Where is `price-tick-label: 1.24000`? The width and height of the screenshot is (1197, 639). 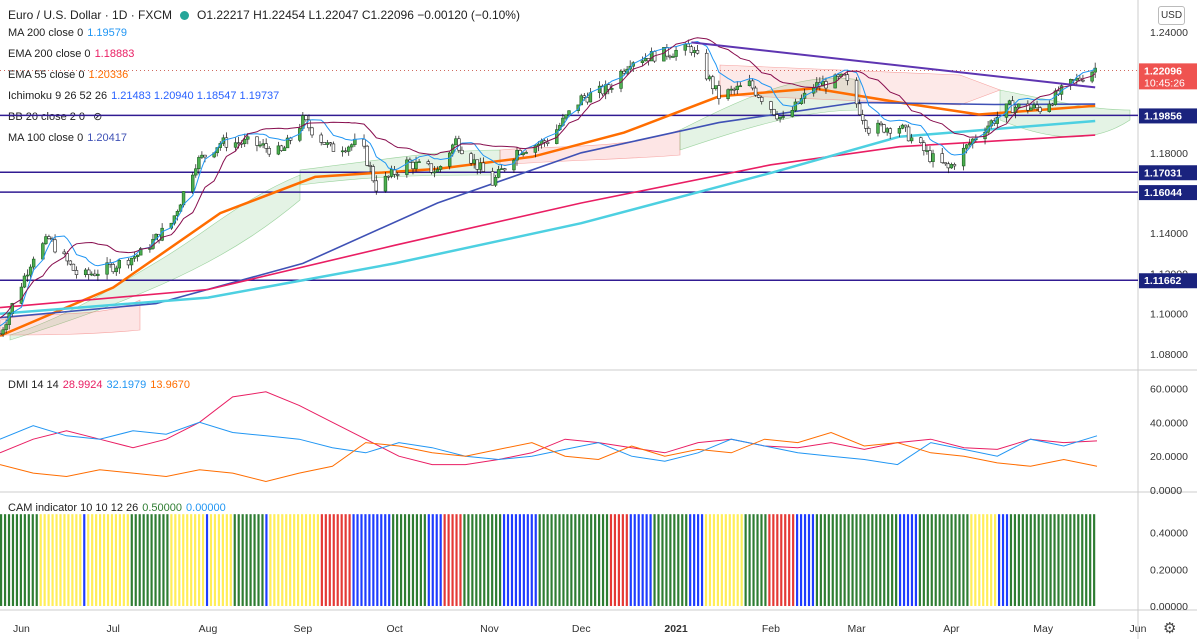
price-tick-label: 1.24000 is located at coordinates (1169, 33).